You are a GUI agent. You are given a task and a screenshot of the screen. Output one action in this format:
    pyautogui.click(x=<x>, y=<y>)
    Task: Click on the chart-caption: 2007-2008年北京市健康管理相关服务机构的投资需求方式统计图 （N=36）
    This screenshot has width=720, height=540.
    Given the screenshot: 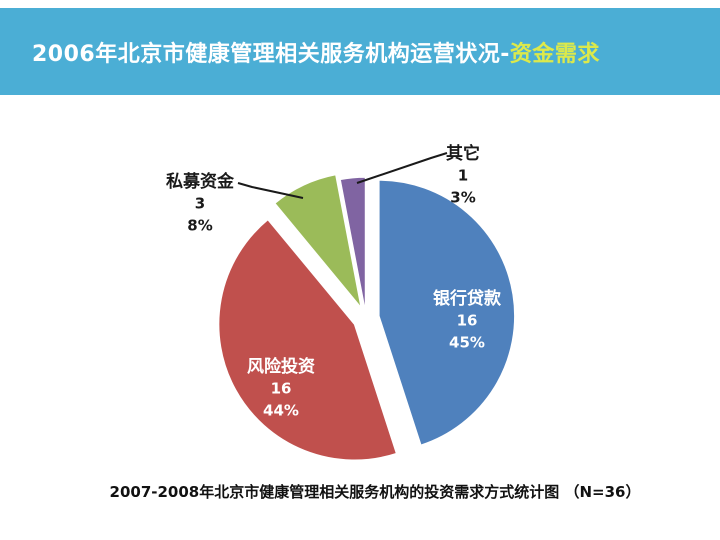 What is the action you would take?
    pyautogui.click(x=375, y=492)
    